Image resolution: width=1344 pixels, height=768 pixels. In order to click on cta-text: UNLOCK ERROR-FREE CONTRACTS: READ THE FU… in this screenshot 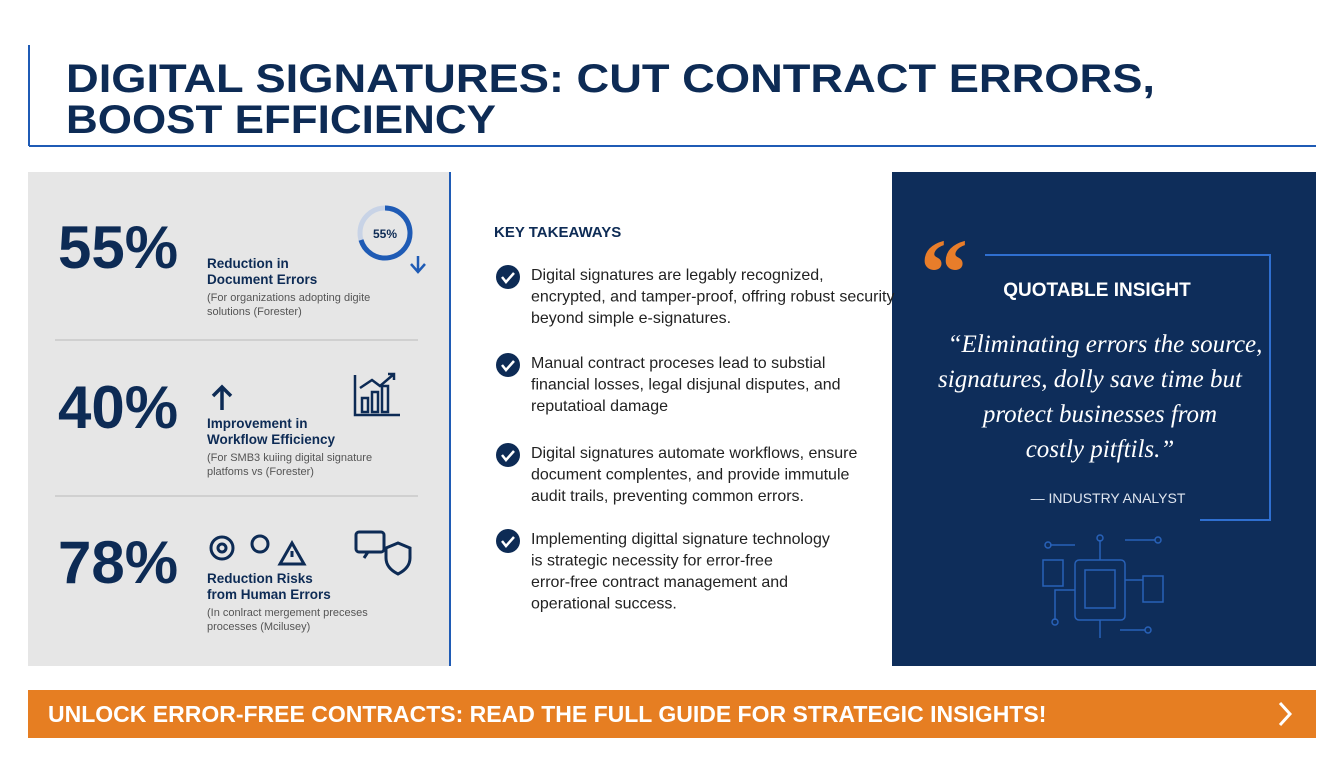, I will do `click(547, 714)`.